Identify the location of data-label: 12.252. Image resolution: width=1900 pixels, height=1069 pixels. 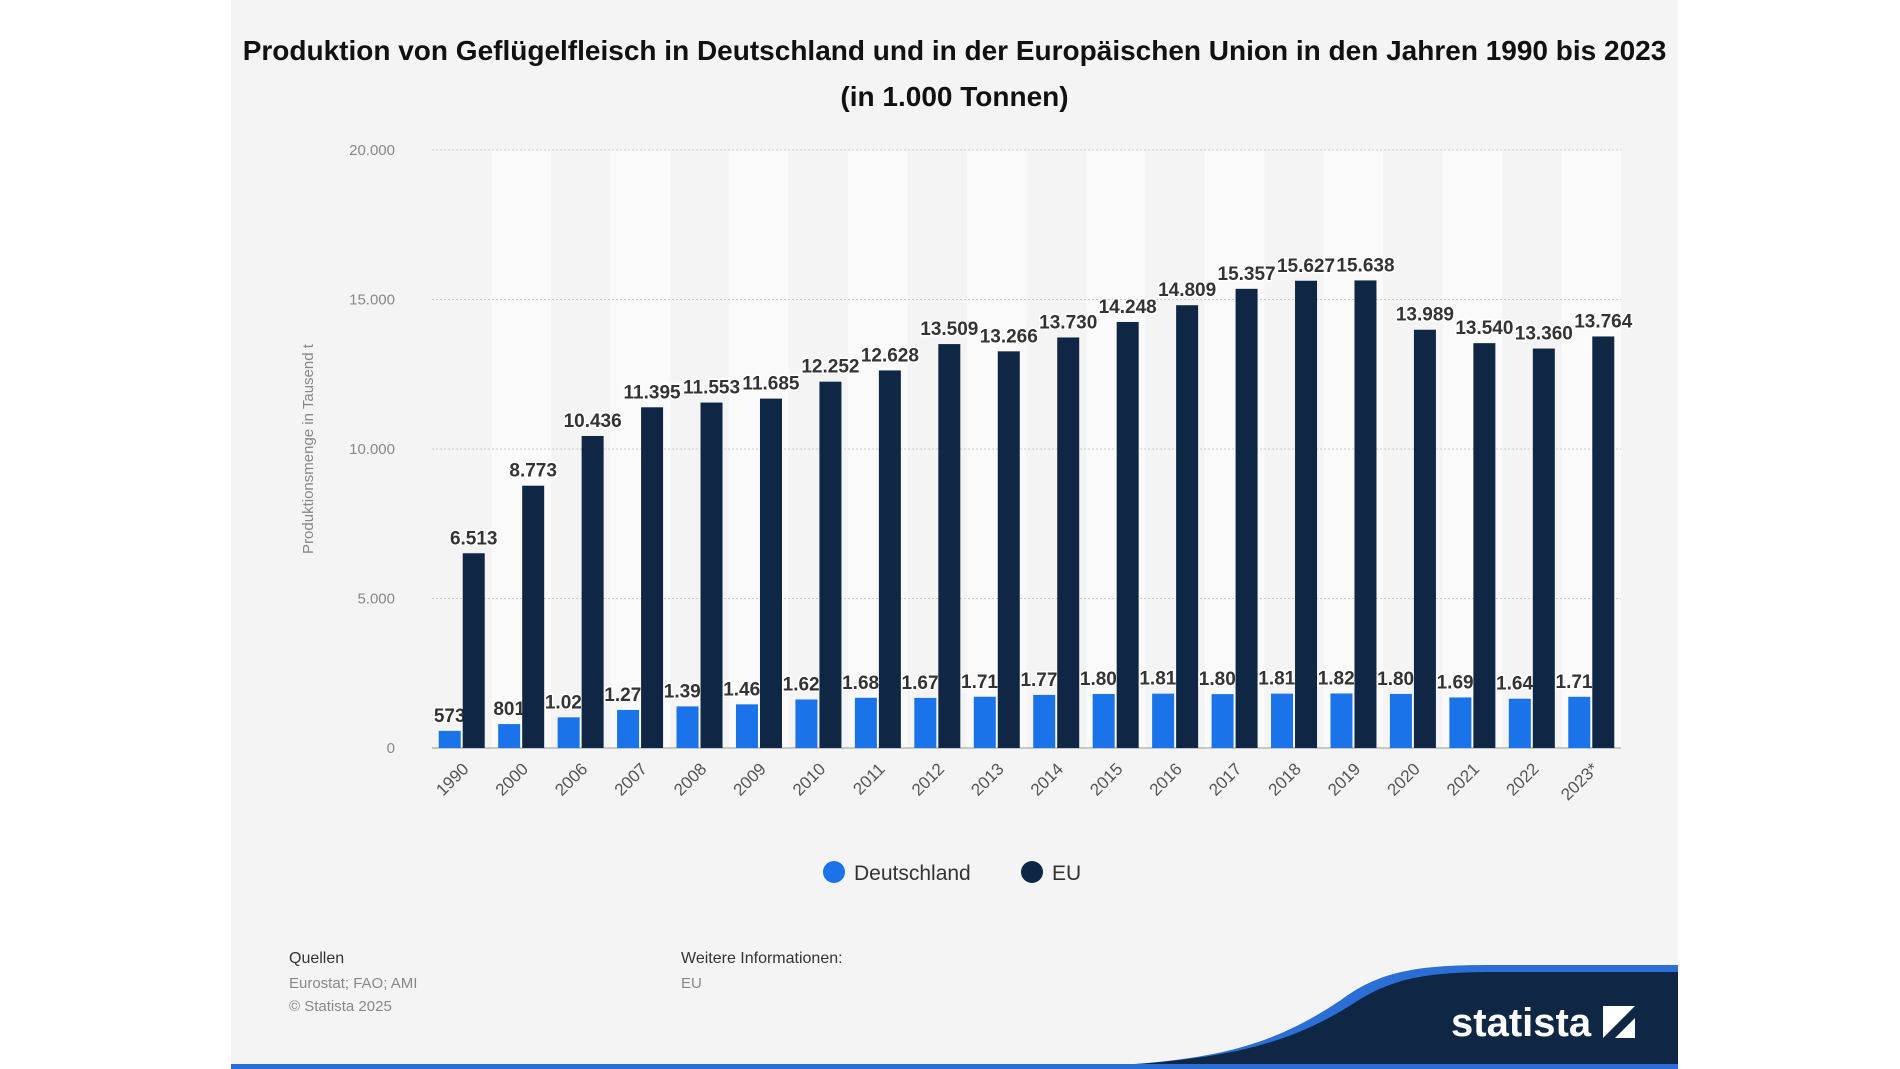
(830, 367).